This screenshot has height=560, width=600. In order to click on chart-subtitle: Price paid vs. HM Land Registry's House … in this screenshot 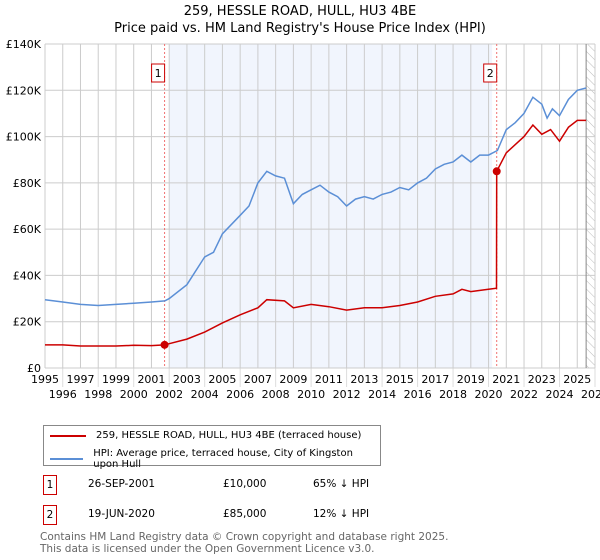, I will do `click(300, 28)`.